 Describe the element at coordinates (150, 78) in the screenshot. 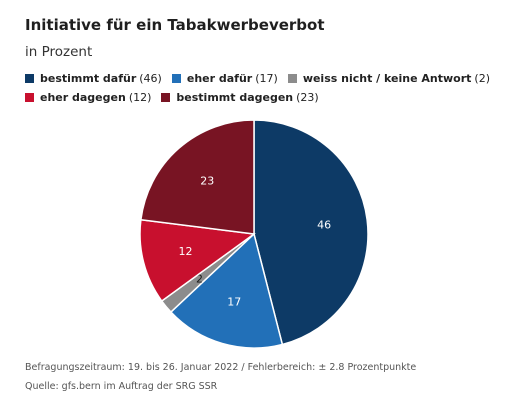

I see `legend-value: (46)` at that location.